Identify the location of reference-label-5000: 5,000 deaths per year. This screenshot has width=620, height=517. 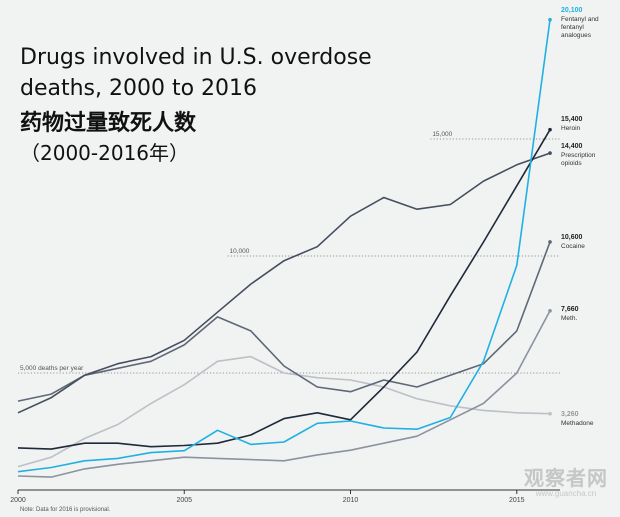
(52, 368).